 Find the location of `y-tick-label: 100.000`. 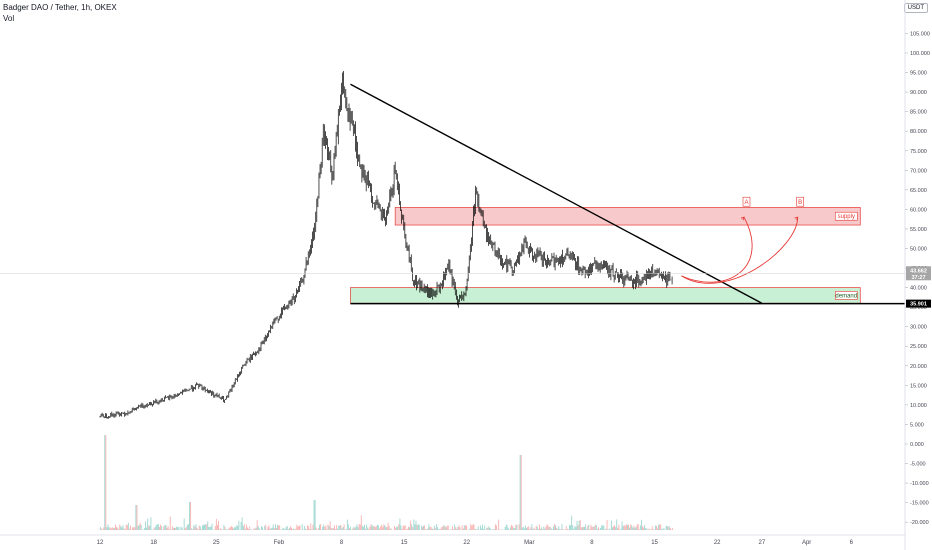

y-tick-label: 100.000 is located at coordinates (920, 54).